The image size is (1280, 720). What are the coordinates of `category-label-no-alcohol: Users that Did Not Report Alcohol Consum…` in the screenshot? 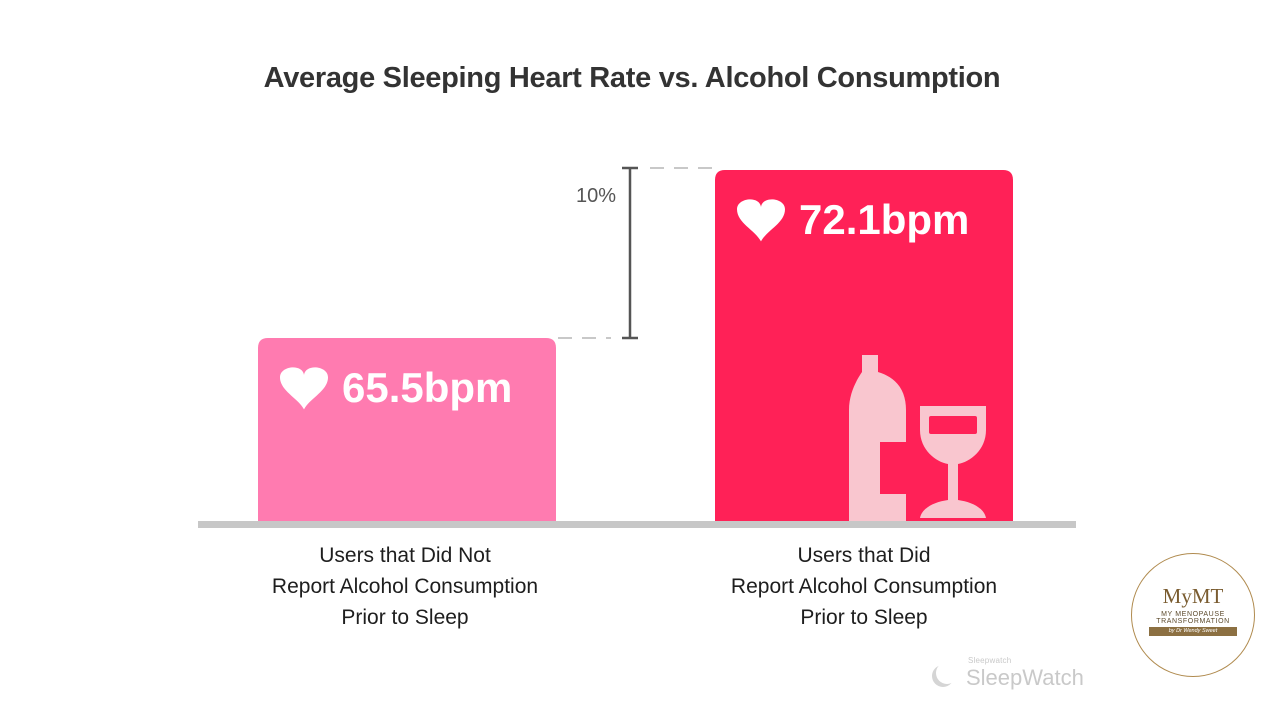 It's located at (405, 586).